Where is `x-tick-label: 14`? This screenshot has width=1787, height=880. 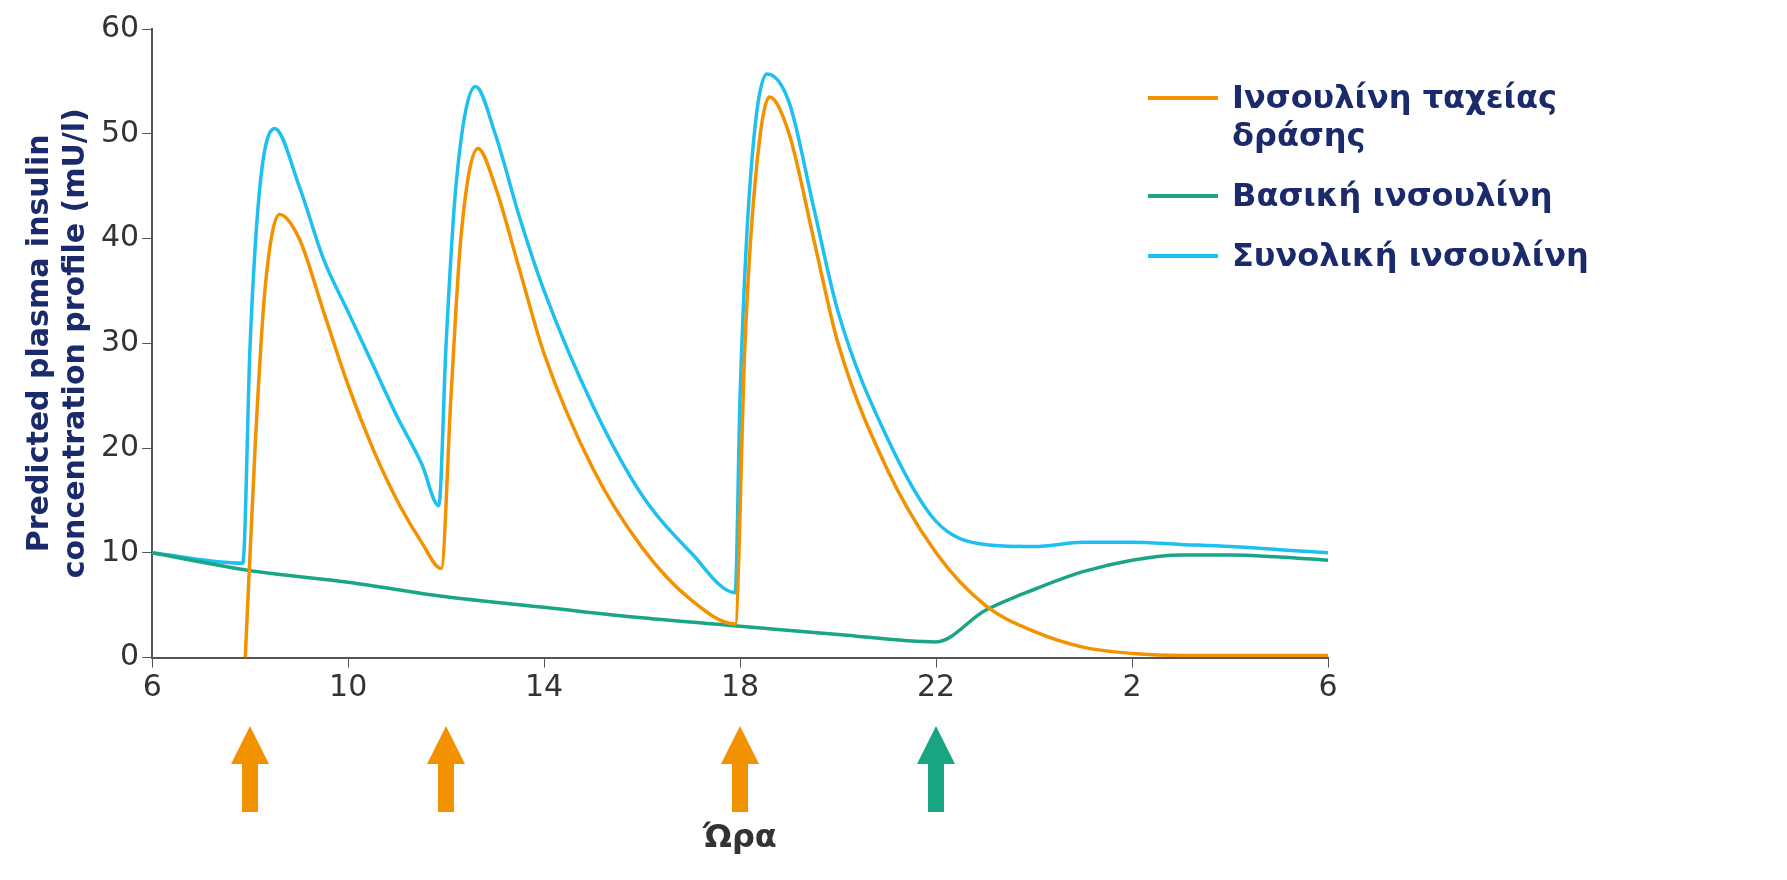 x-tick-label: 14 is located at coordinates (544, 686).